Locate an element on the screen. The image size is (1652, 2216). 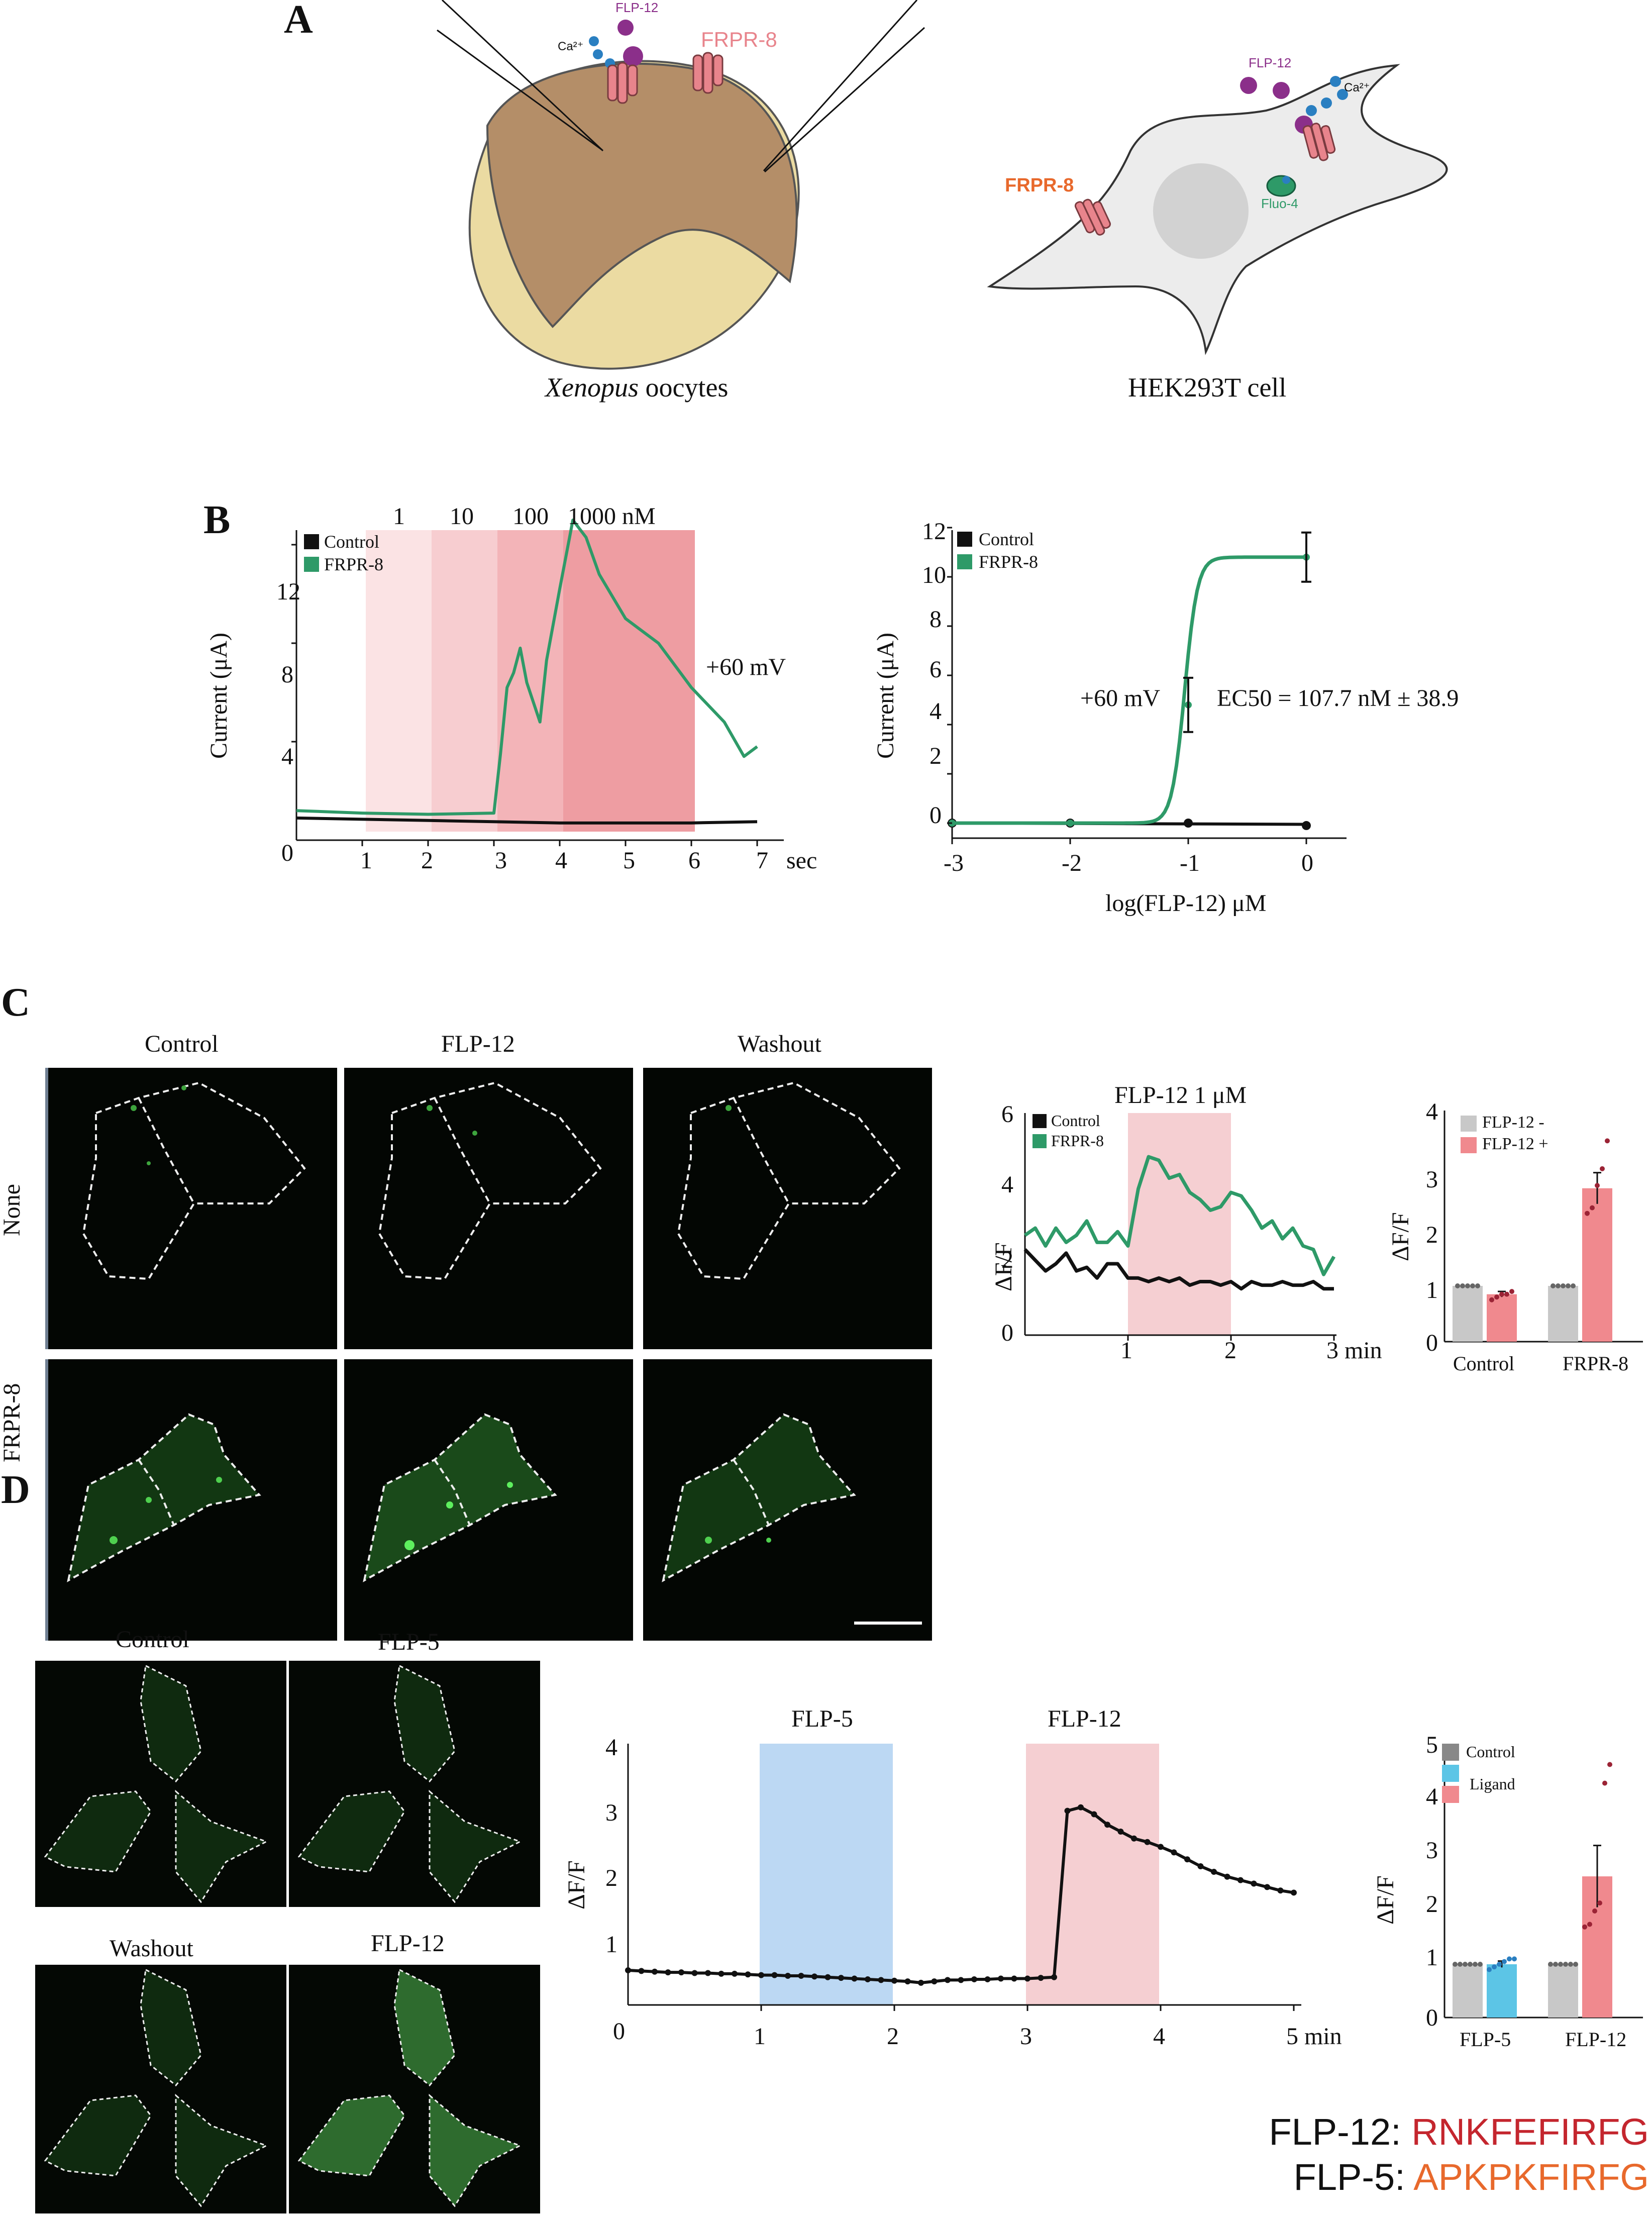
c-bar-legend-swatch-minus is located at coordinates (1469, 1124).